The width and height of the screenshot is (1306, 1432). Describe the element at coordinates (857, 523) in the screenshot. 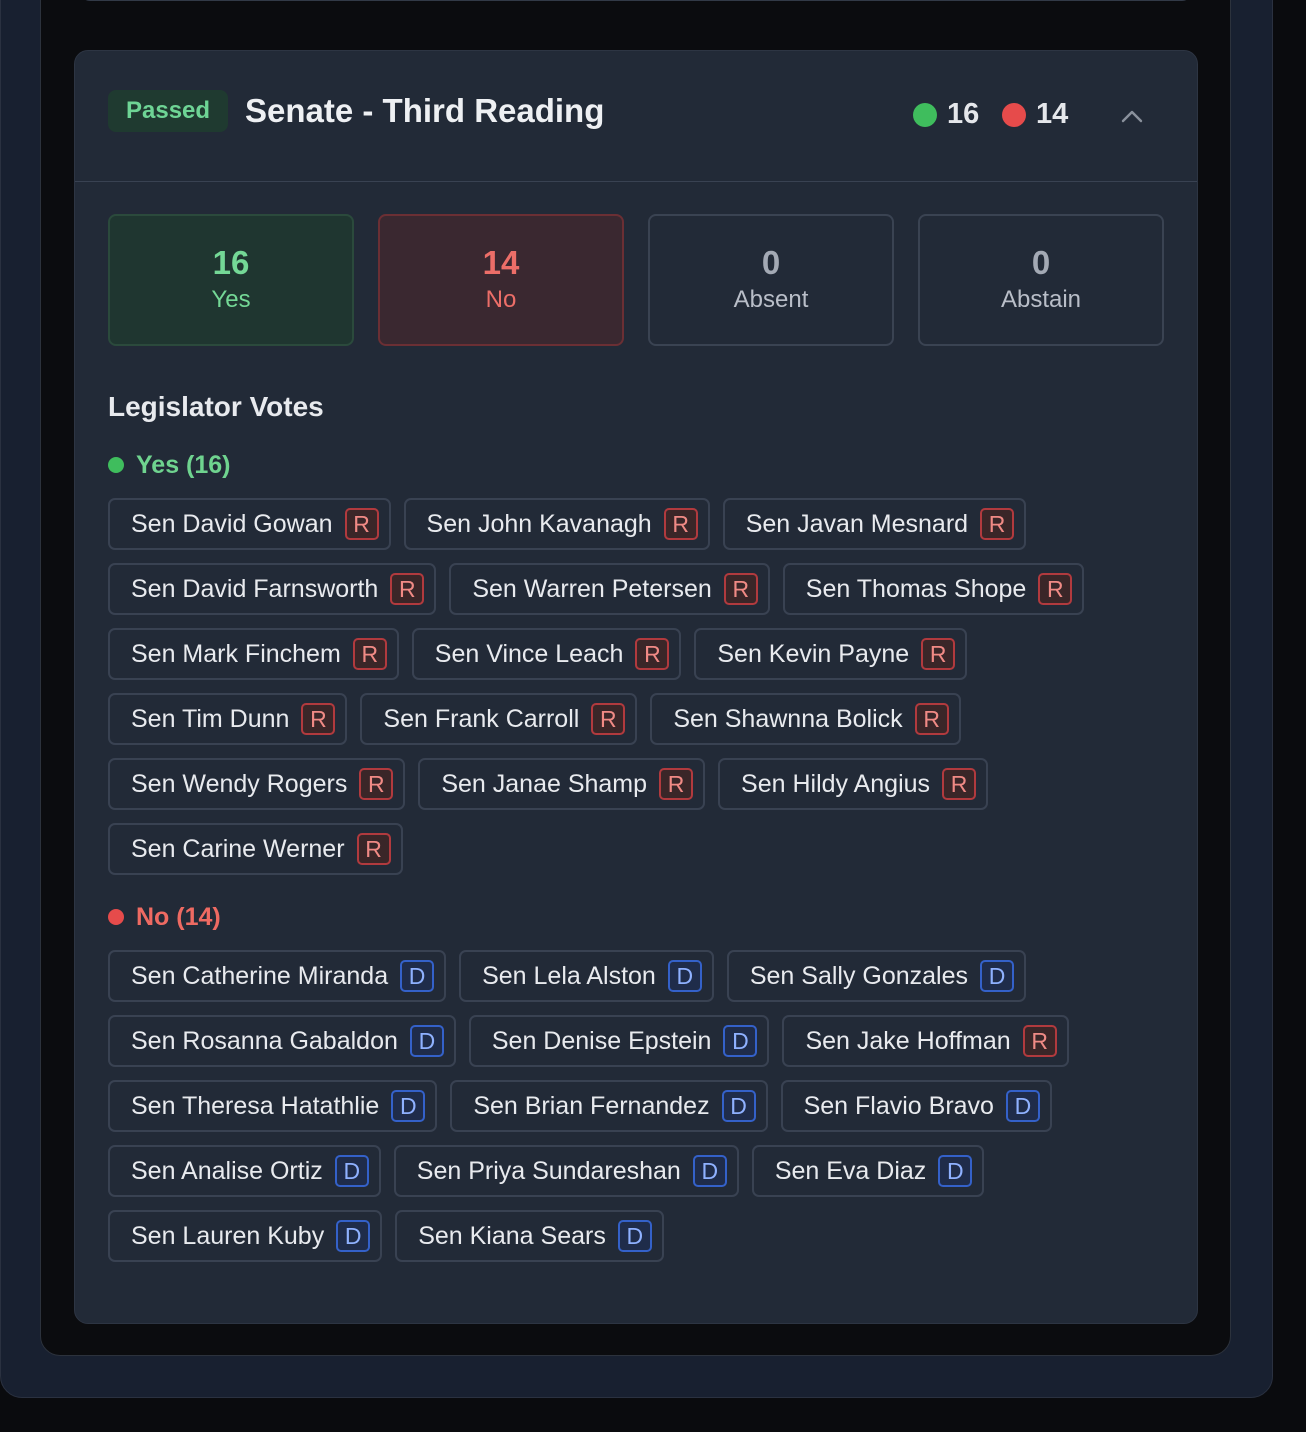

I see `legislator-name: Sen Javan Mesnard` at that location.